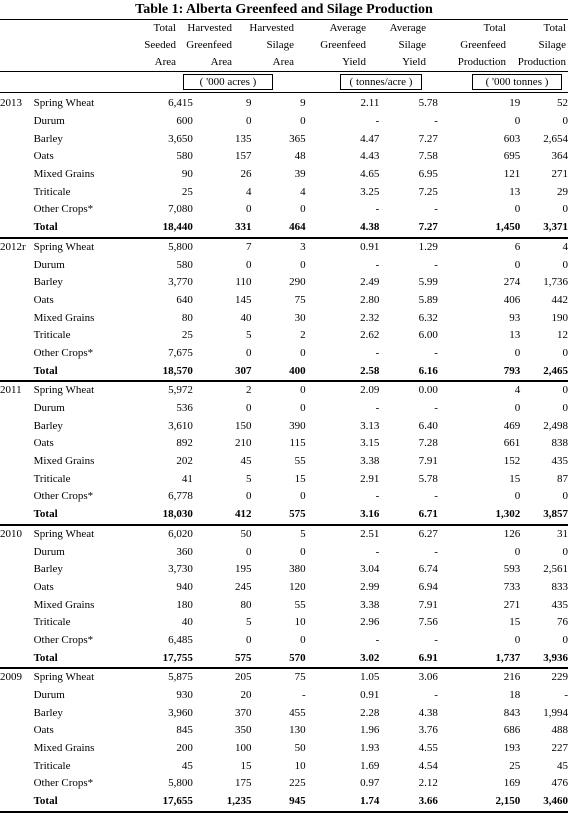 The image size is (568, 813). I want to click on sil-prod-cell: 4, so click(565, 246).